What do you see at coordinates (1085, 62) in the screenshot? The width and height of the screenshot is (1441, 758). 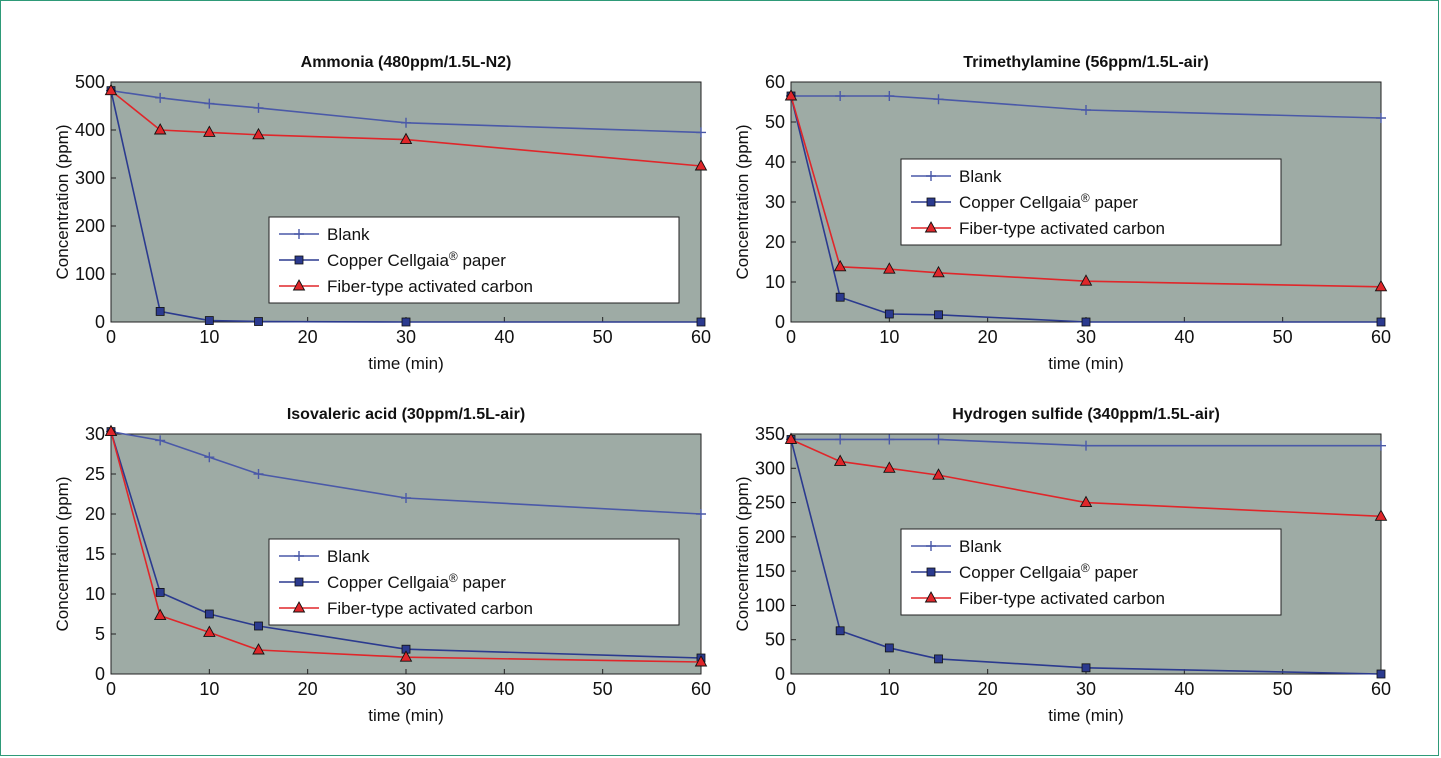 I see `chart-title: Trimethylamine (56ppm/1.5L-air)` at bounding box center [1085, 62].